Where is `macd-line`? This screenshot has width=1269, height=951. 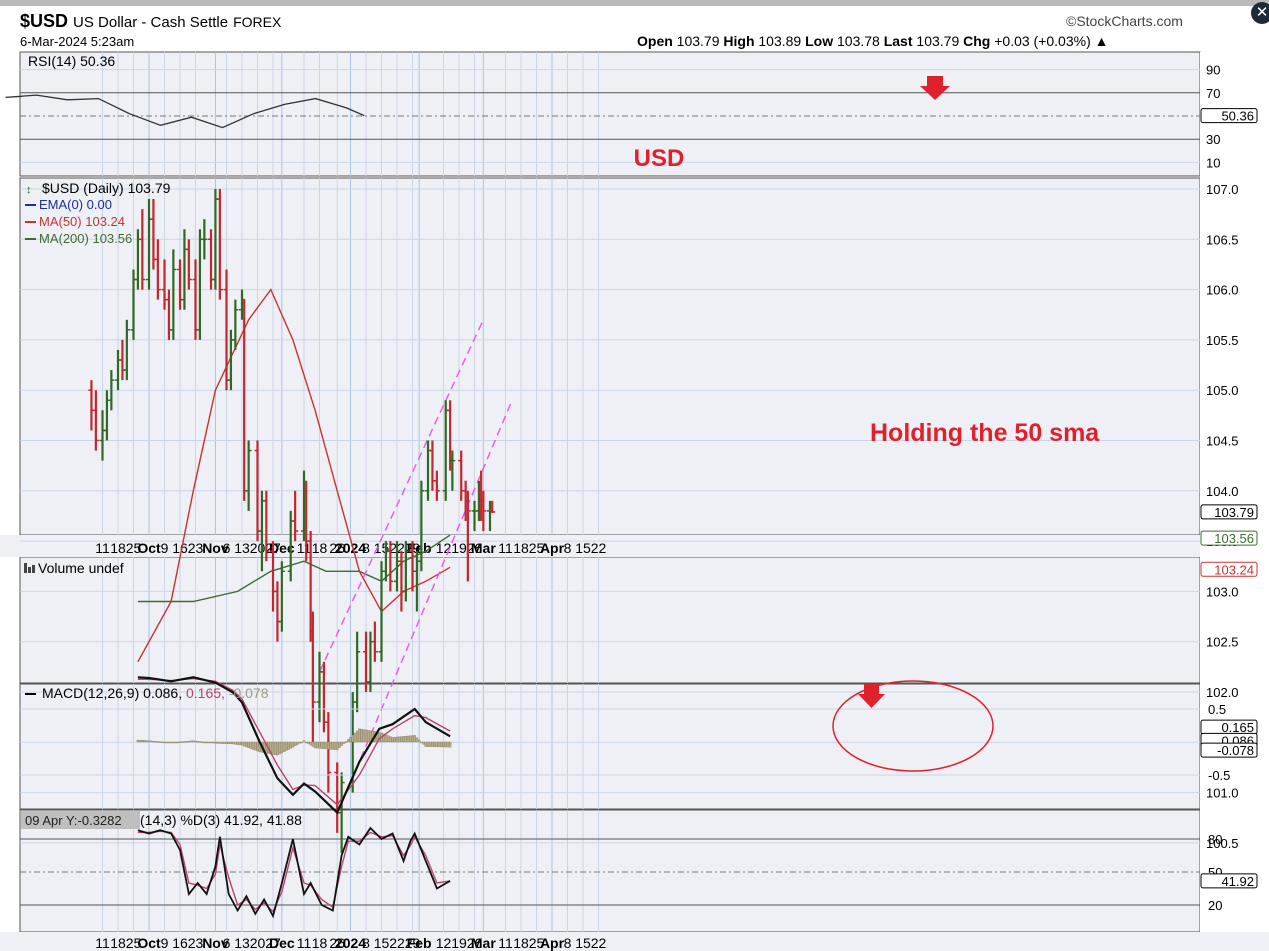 macd-line is located at coordinates (294, 745).